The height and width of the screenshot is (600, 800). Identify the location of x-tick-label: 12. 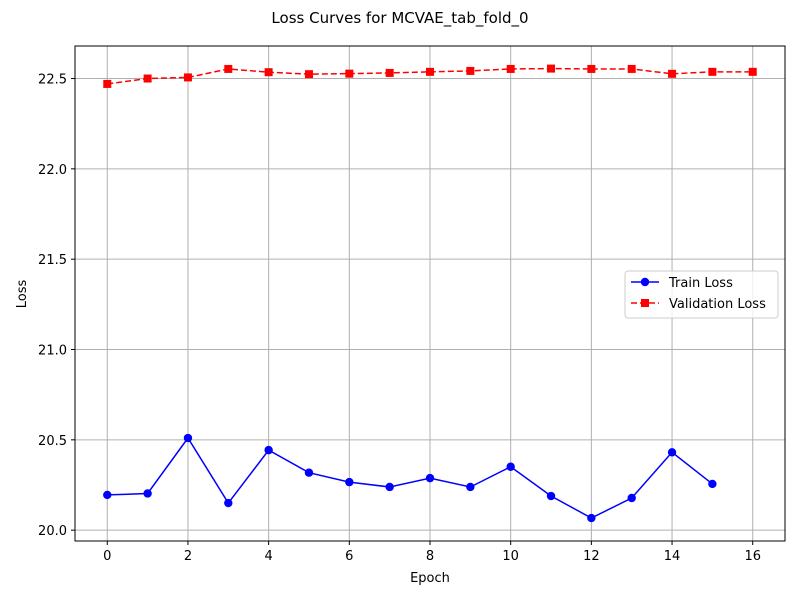
(591, 556).